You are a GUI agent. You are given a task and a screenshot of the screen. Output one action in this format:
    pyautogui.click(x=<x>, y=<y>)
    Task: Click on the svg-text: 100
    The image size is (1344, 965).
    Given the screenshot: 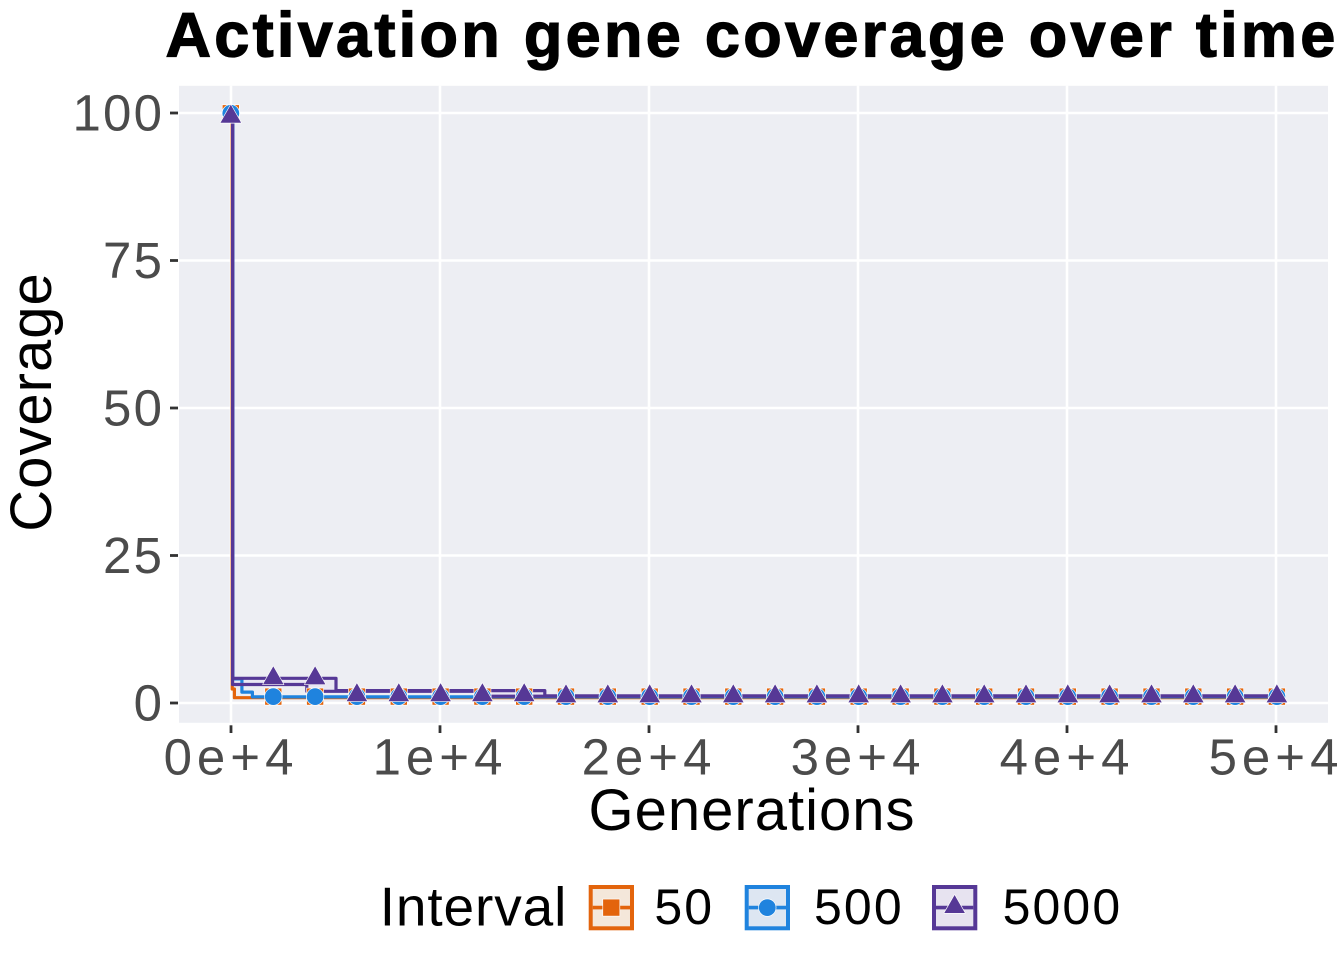 What is the action you would take?
    pyautogui.click(x=118, y=113)
    